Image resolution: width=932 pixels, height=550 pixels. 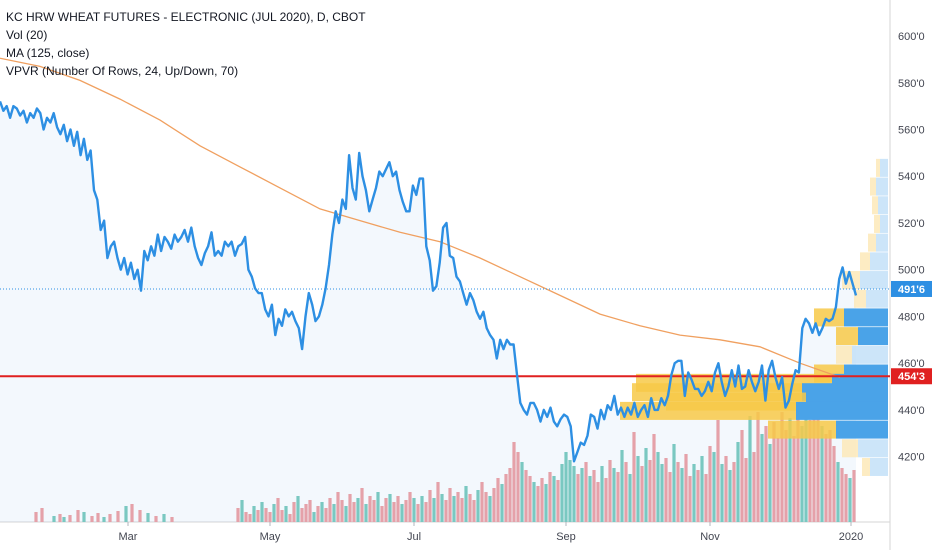 What do you see at coordinates (911, 271) in the screenshot?
I see `y-tick-label: 500'0` at bounding box center [911, 271].